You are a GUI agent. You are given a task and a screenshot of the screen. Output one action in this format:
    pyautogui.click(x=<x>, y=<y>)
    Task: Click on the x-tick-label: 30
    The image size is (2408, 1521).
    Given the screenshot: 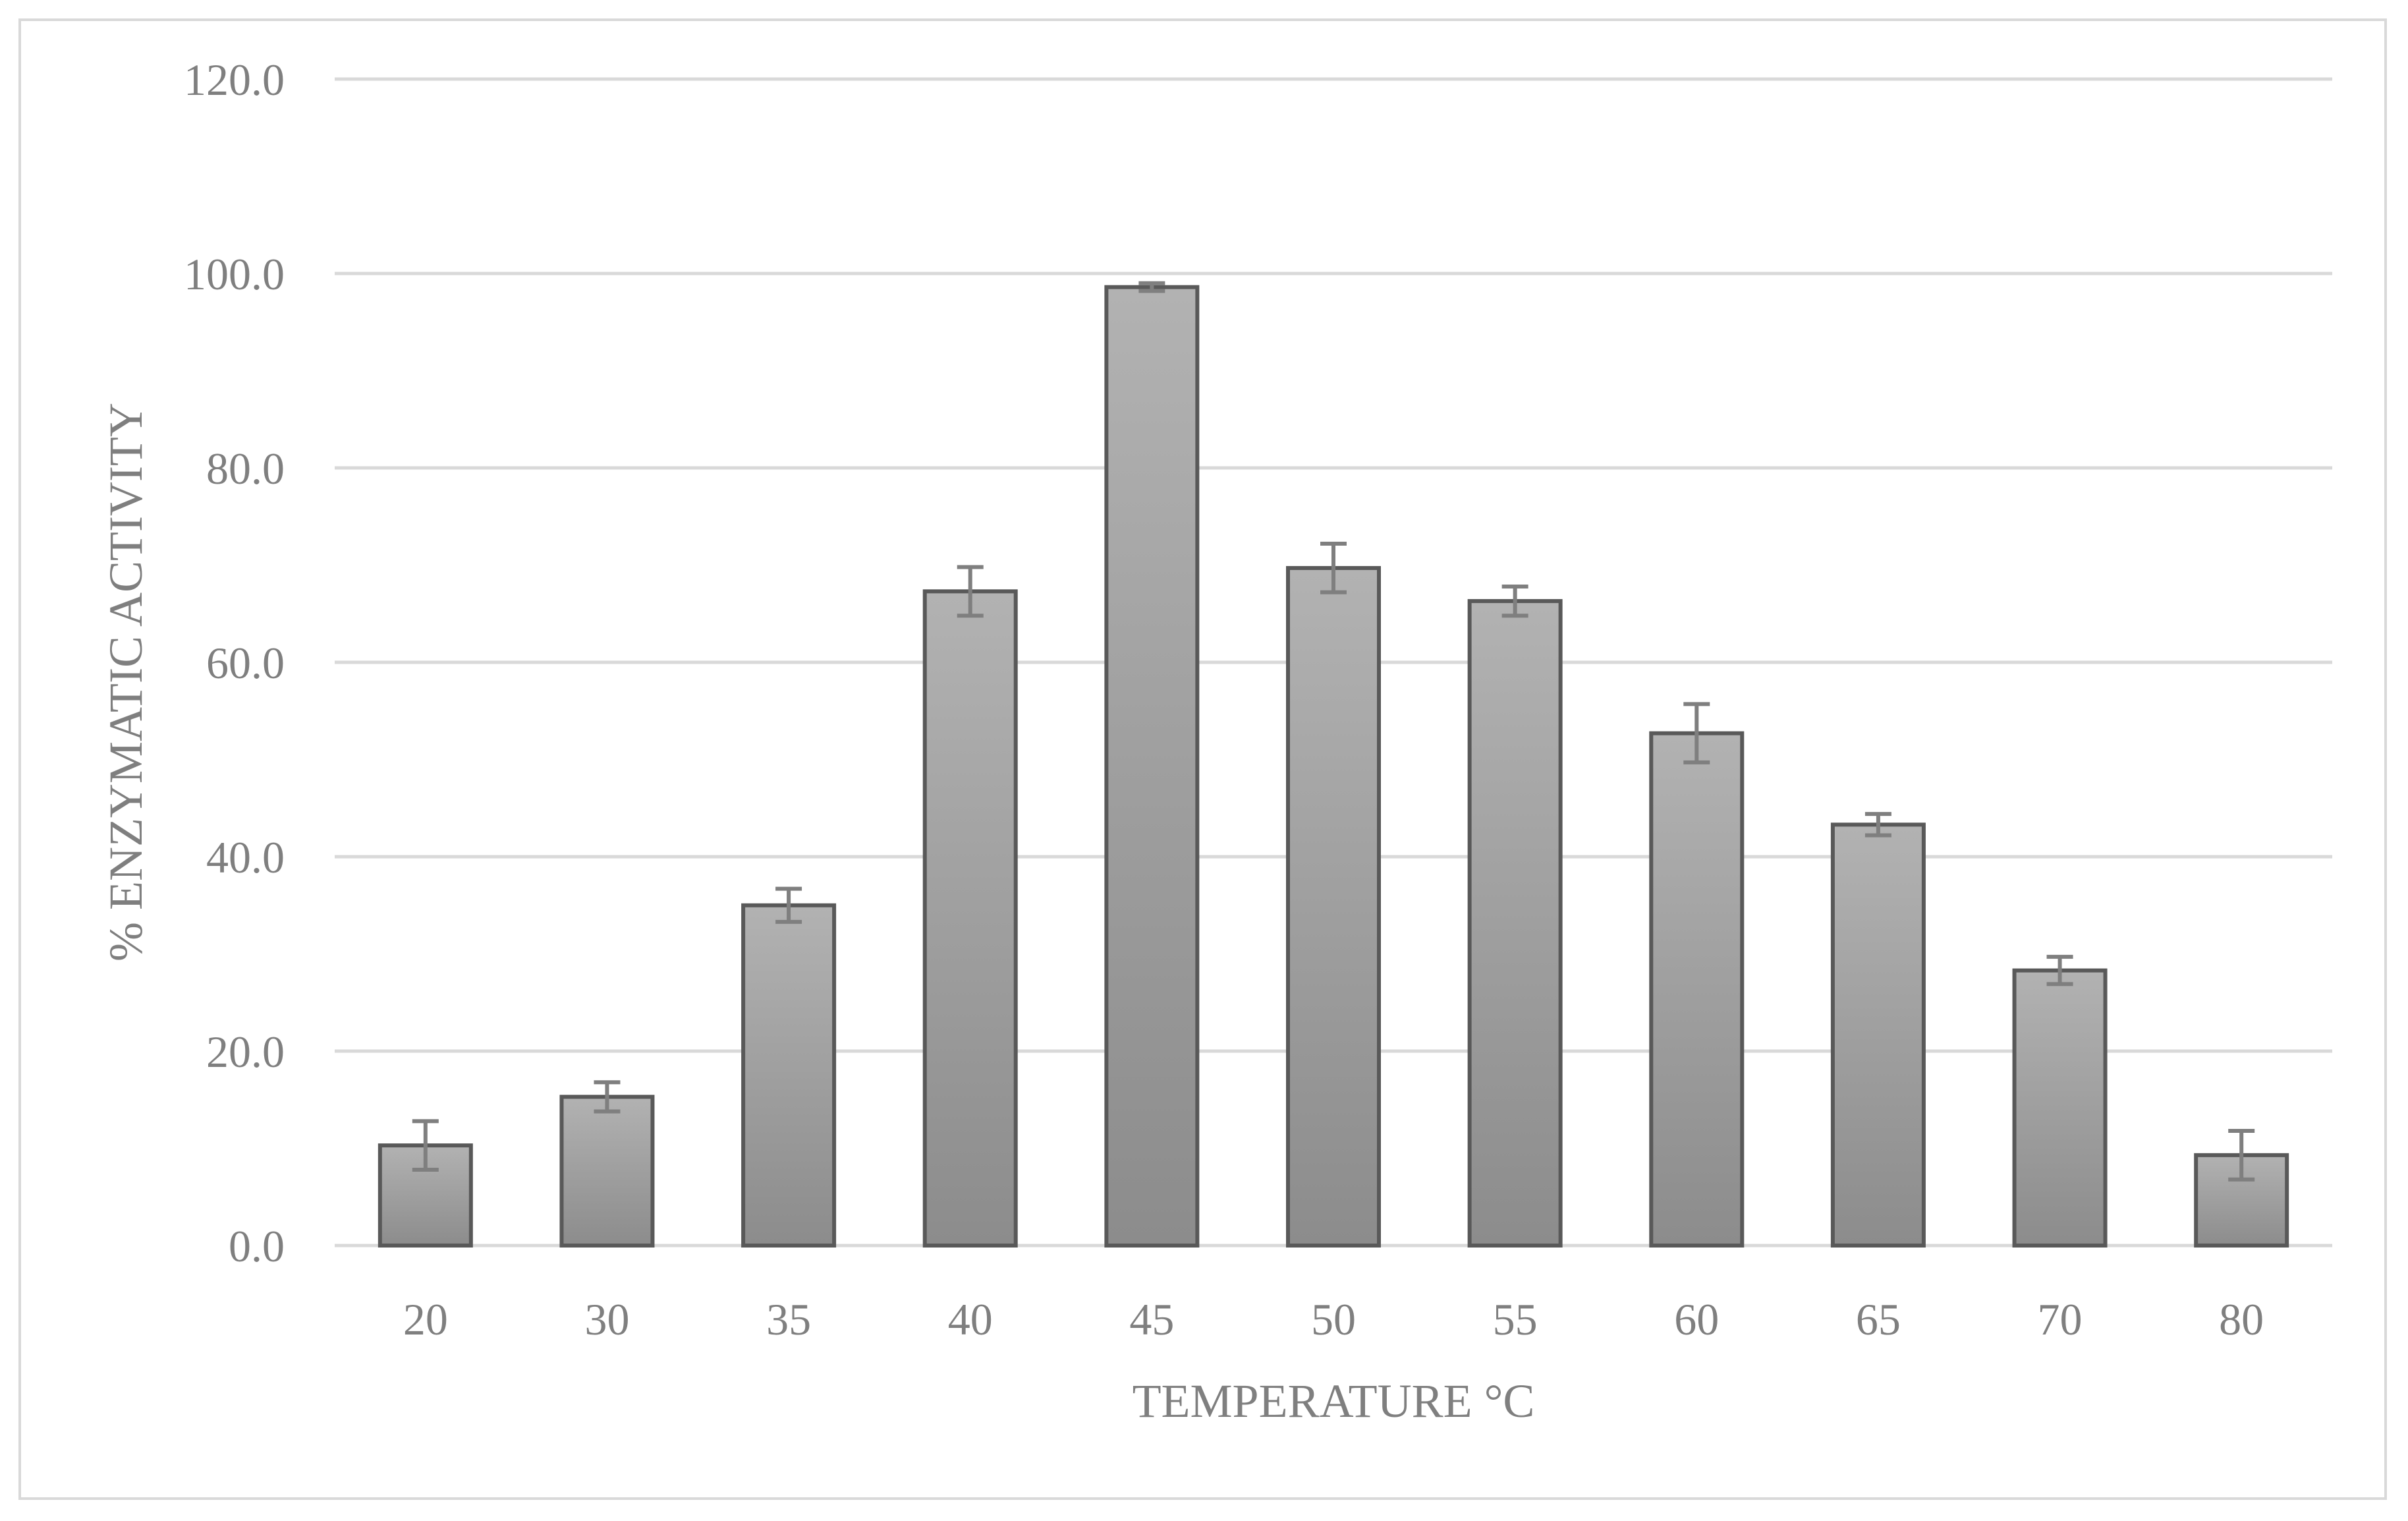 What is the action you would take?
    pyautogui.click(x=606, y=1319)
    